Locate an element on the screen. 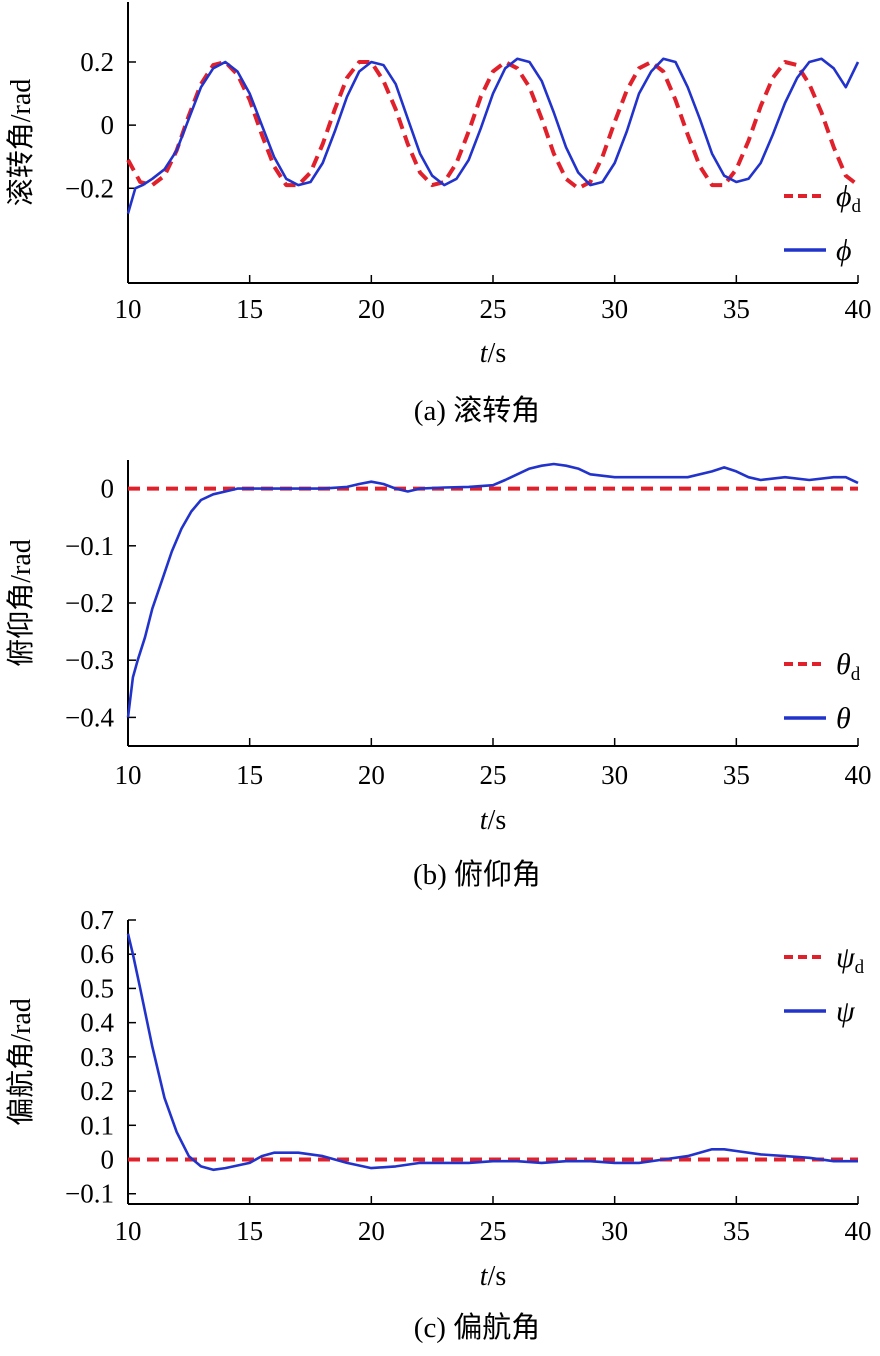 The height and width of the screenshot is (1356, 880). pitch-x-tick-label: 40 is located at coordinates (858, 775).